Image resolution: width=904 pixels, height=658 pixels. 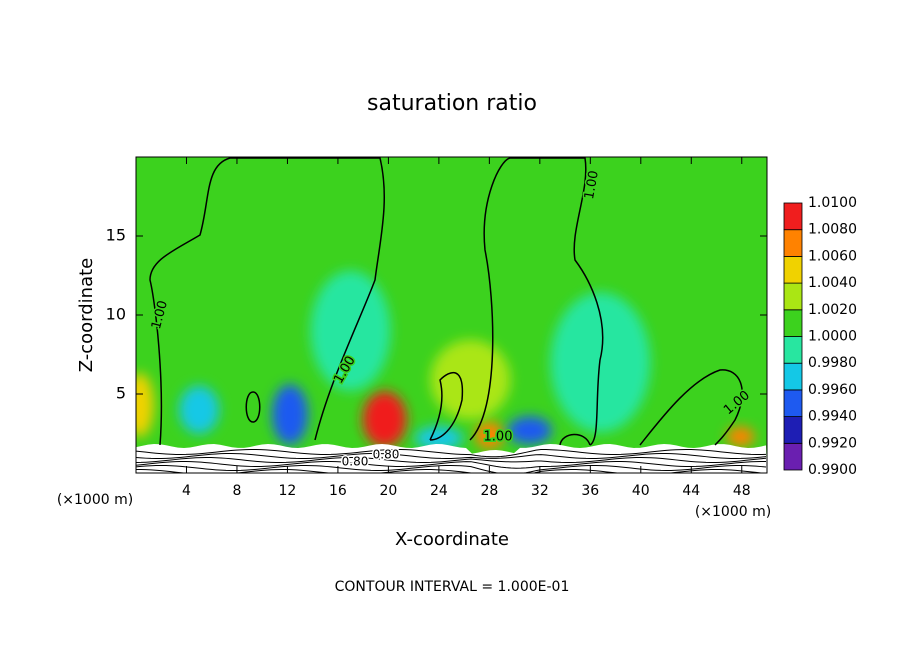 I want to click on x-tick-label: 20, so click(x=388, y=491).